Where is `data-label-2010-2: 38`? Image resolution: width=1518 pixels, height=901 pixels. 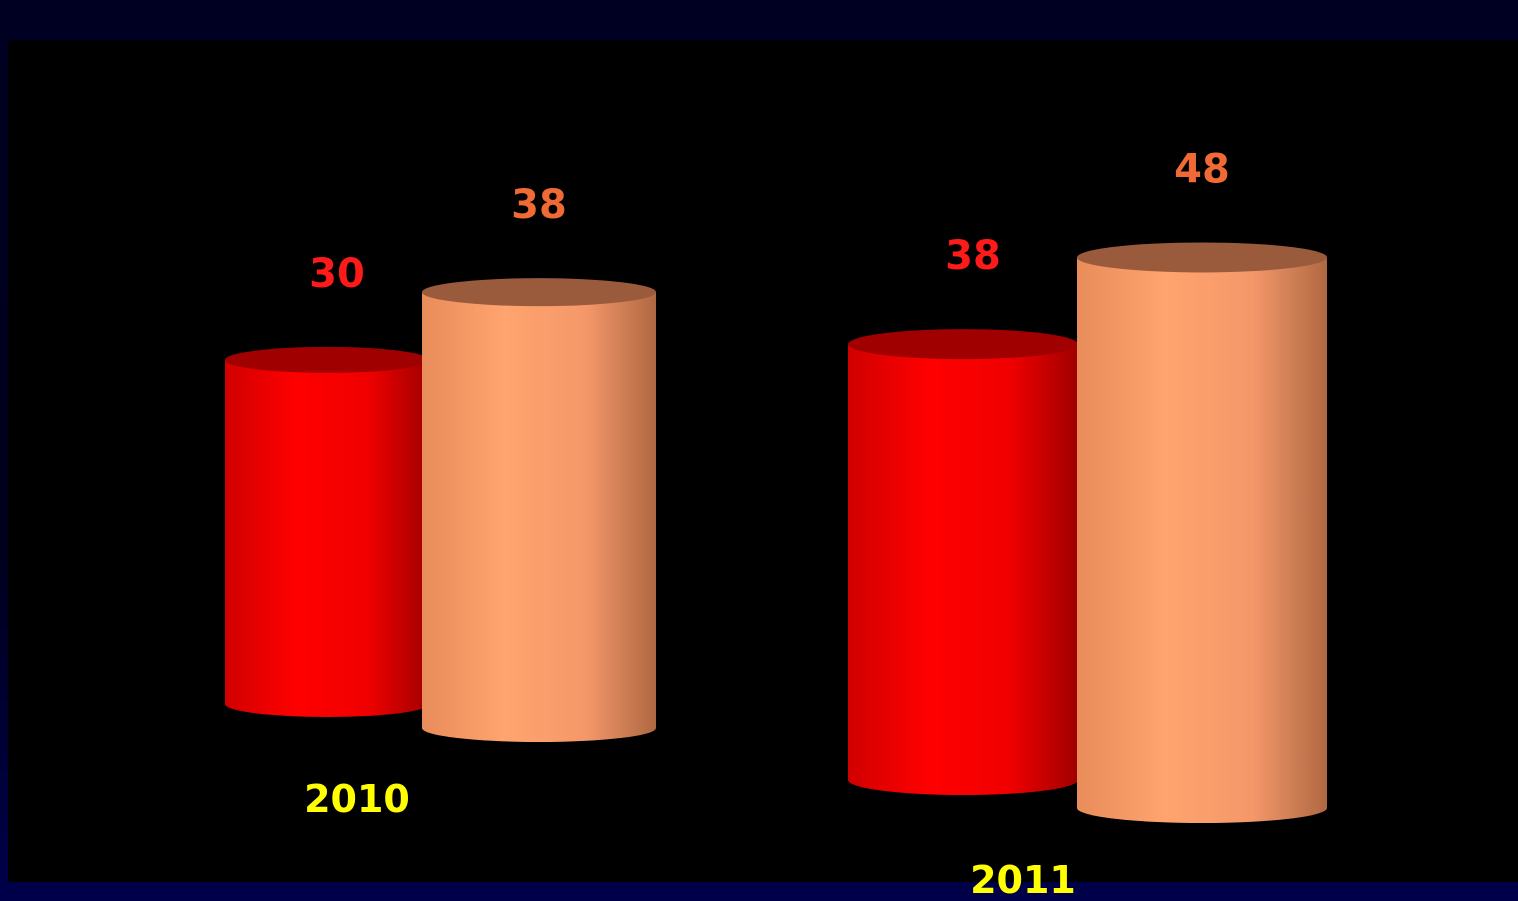
data-label-2010-2: 38 is located at coordinates (539, 205).